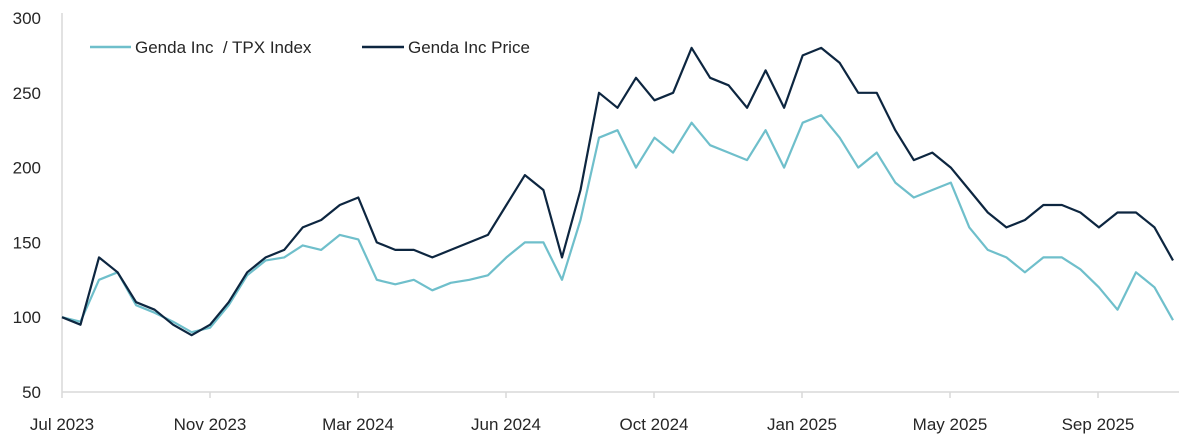 This screenshot has width=1187, height=441. What do you see at coordinates (31, 392) in the screenshot?
I see `y-tick-label: 50` at bounding box center [31, 392].